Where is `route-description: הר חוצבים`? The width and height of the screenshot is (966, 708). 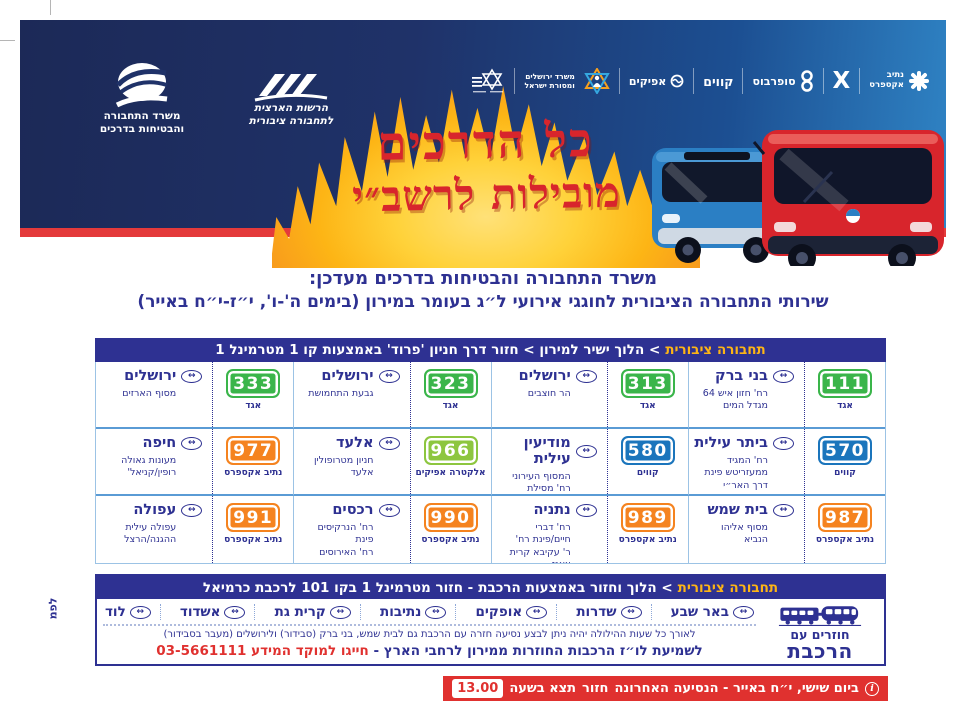
route-description: הר חוצבים is located at coordinates (549, 393).